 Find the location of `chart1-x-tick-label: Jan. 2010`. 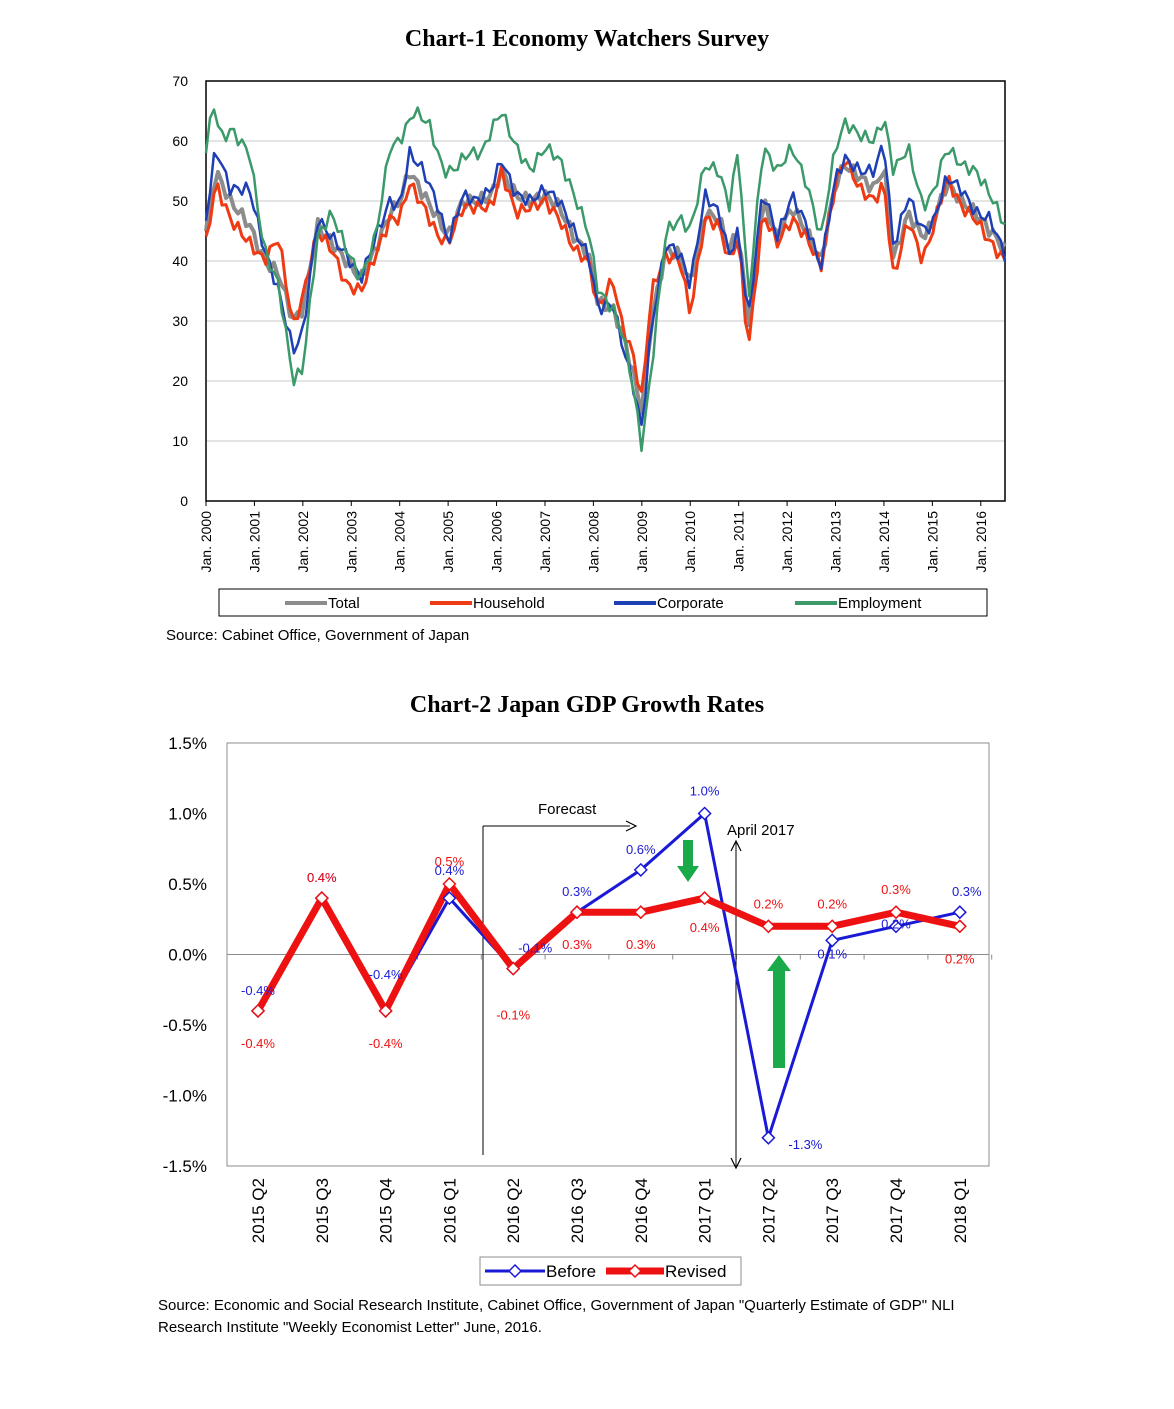

chart1-x-tick-label: Jan. 2010 is located at coordinates (690, 542).